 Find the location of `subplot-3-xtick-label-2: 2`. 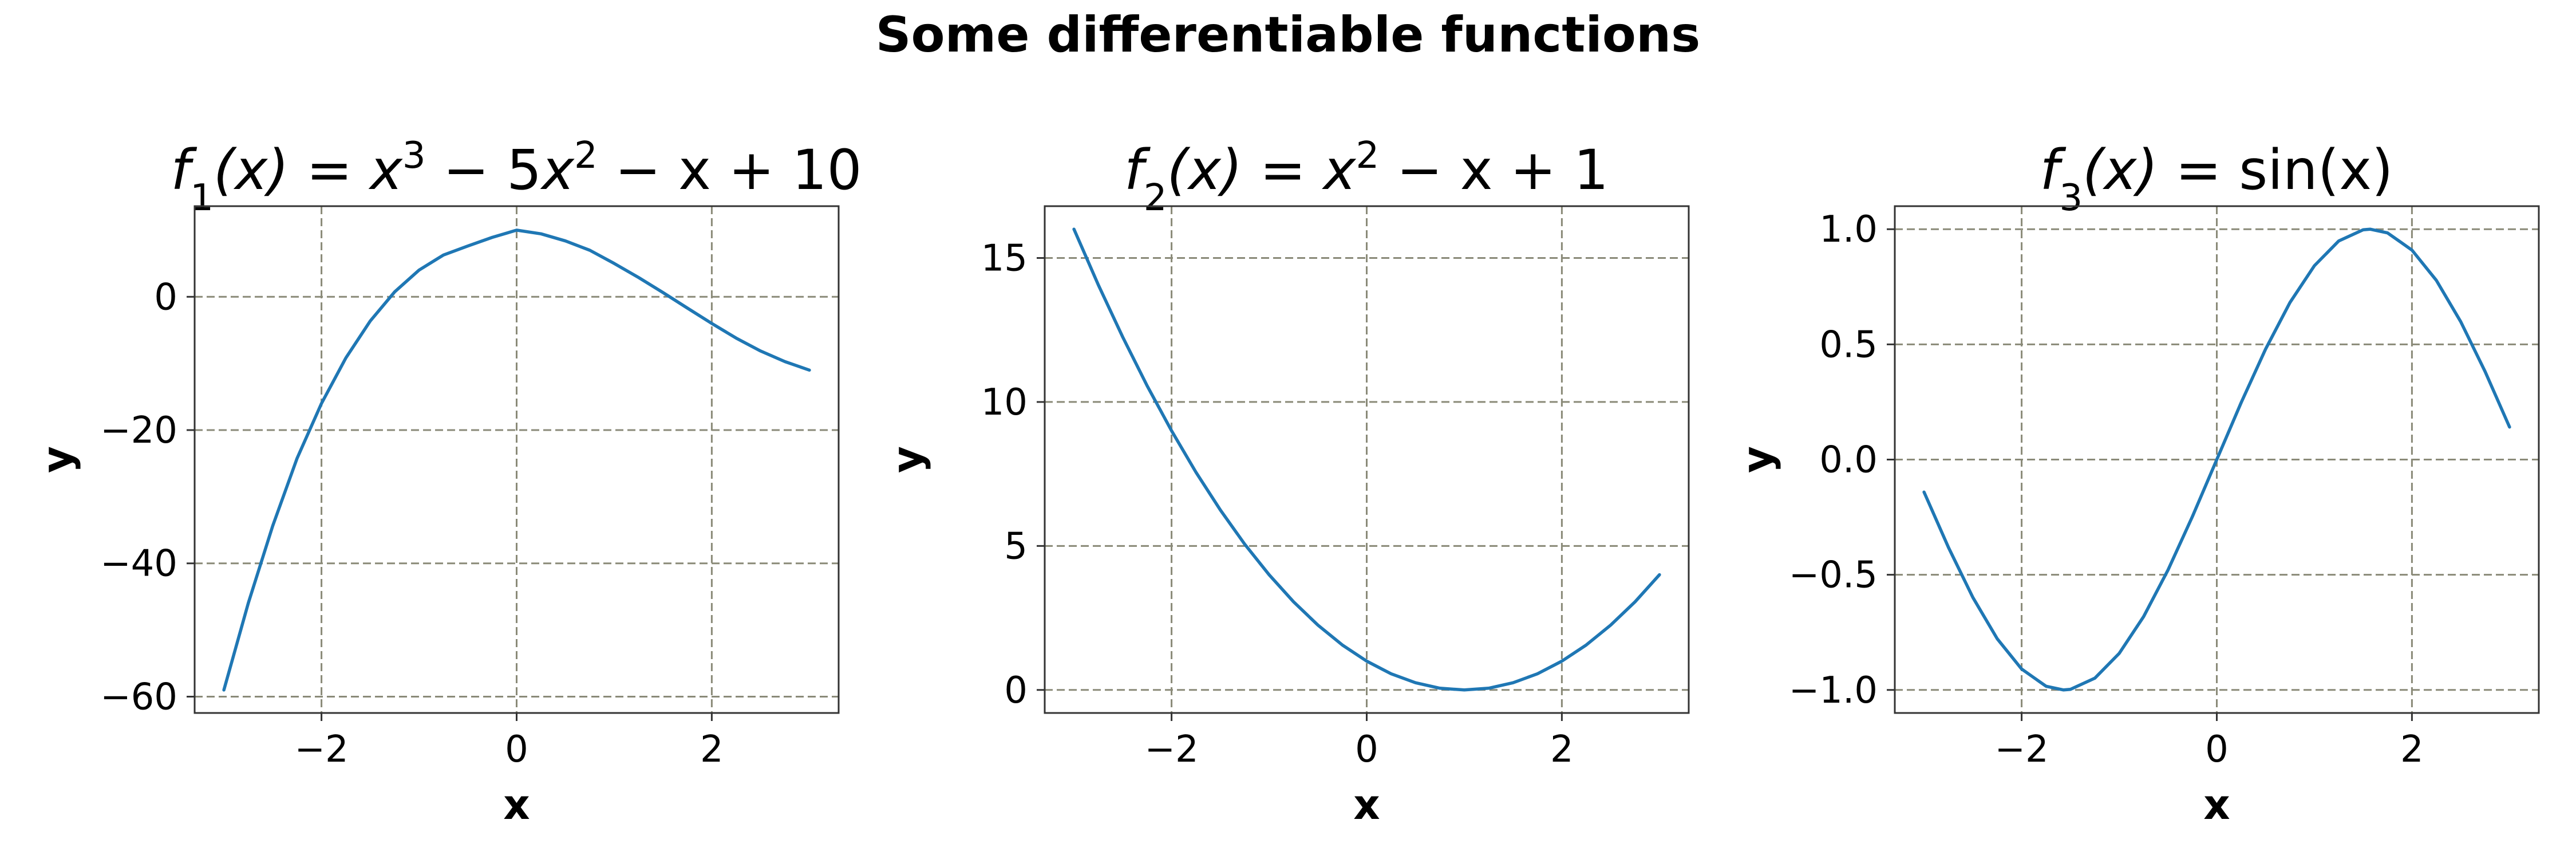

subplot-3-xtick-label-2: 2 is located at coordinates (2412, 749).